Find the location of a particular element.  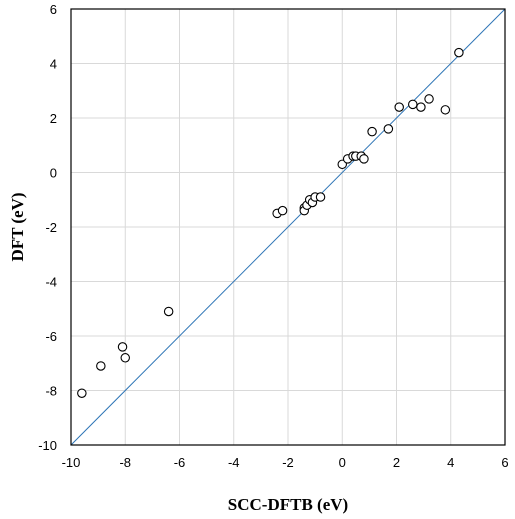

y-tick-labels: -10 -8 -6 -4 -2 0 2 4 6 is located at coordinates (47, 227).